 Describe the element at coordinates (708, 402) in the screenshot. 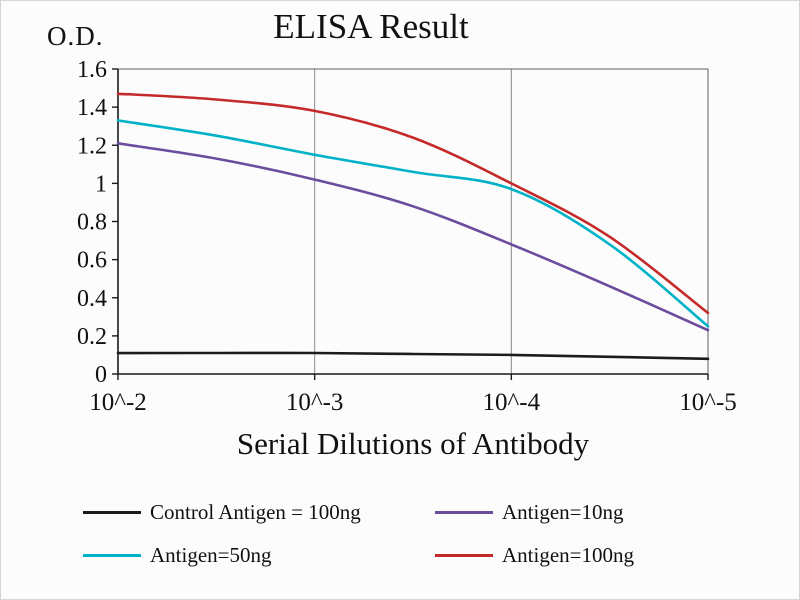

I see `x-tick-label: 10^-5` at that location.